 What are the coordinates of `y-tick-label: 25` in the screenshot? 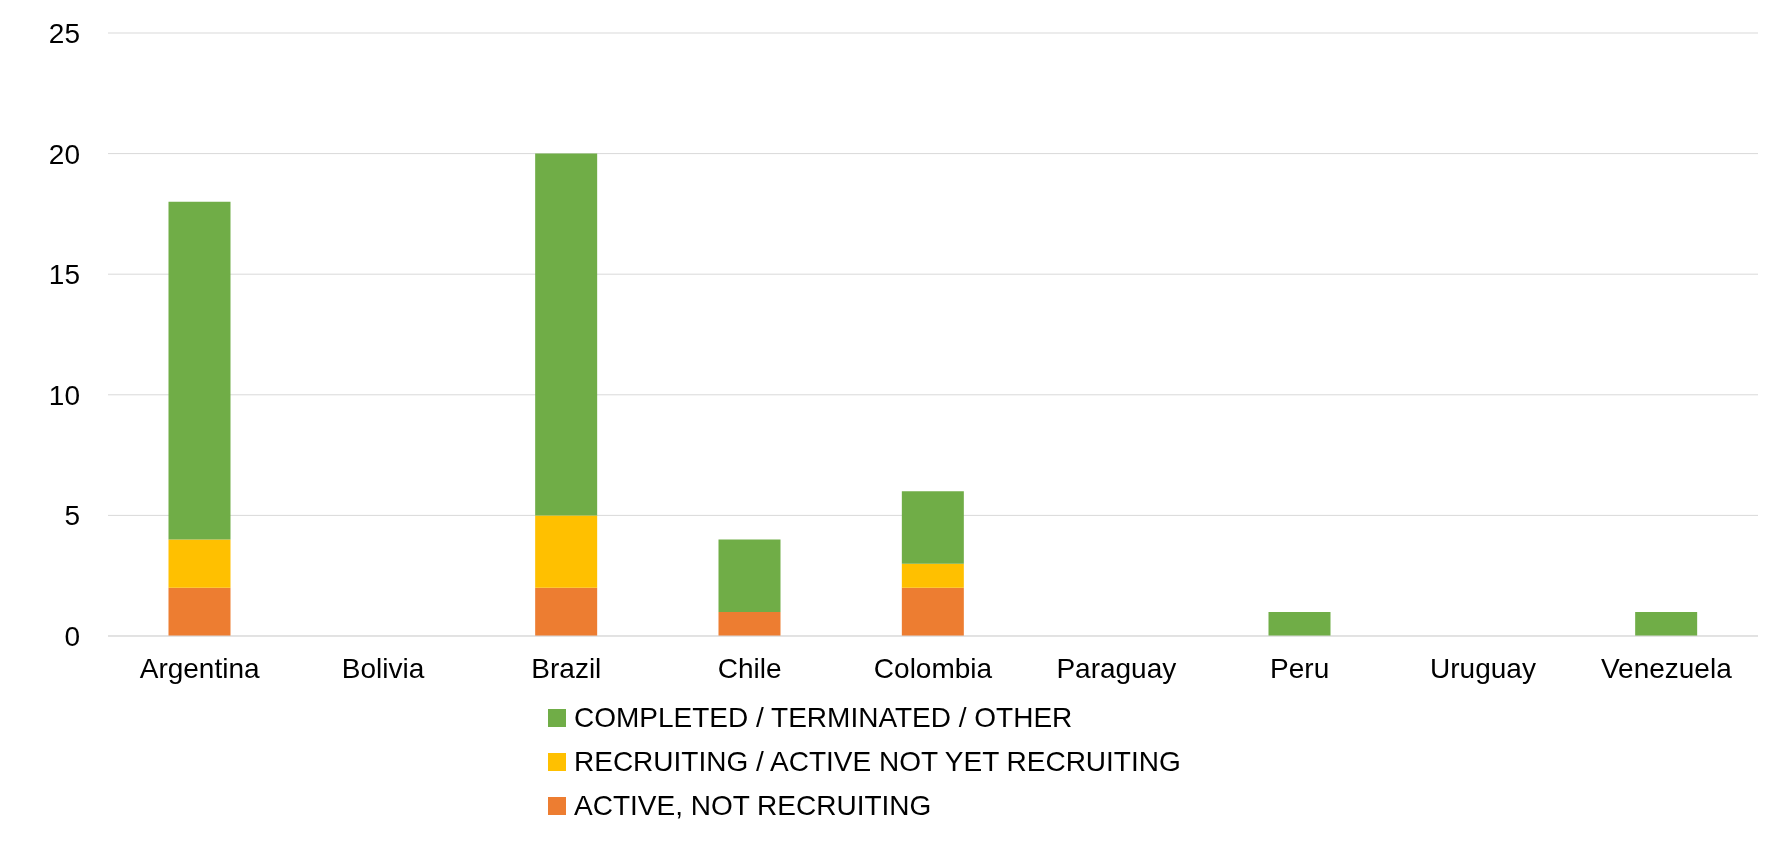 It's located at (64, 33).